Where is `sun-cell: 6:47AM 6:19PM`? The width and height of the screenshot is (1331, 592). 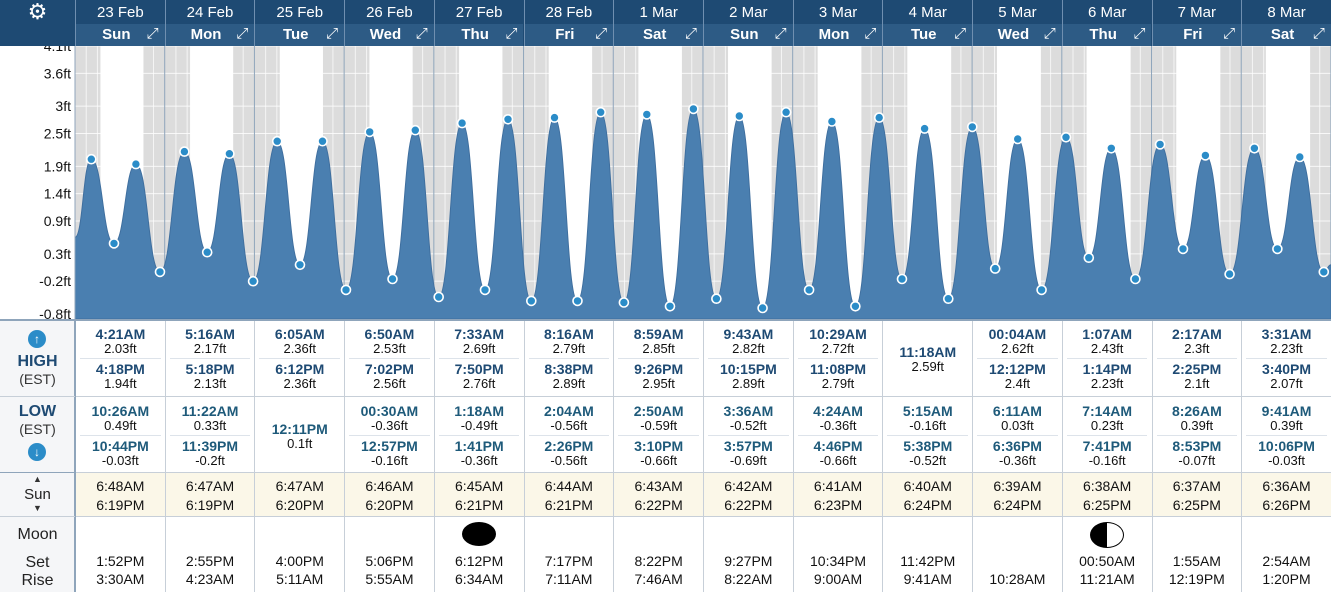 sun-cell: 6:47AM 6:19PM is located at coordinates (209, 494).